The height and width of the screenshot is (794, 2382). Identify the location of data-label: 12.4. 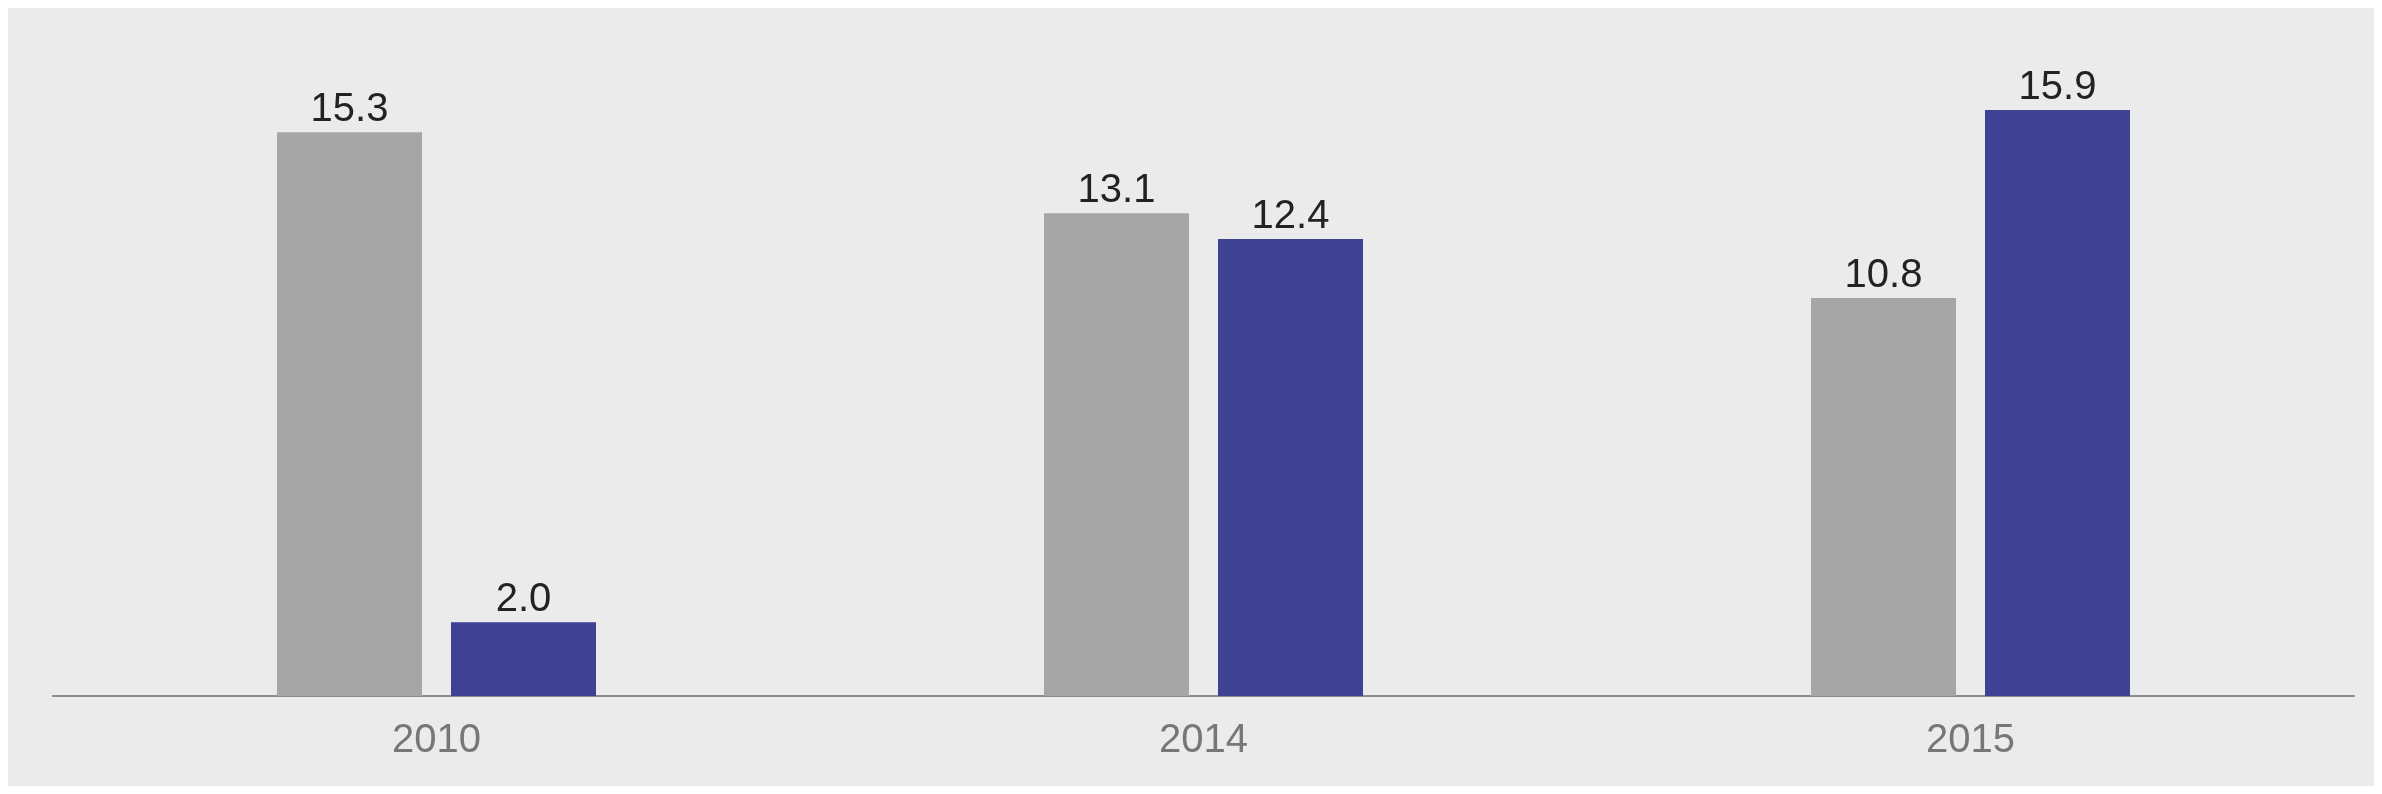
(1290, 214).